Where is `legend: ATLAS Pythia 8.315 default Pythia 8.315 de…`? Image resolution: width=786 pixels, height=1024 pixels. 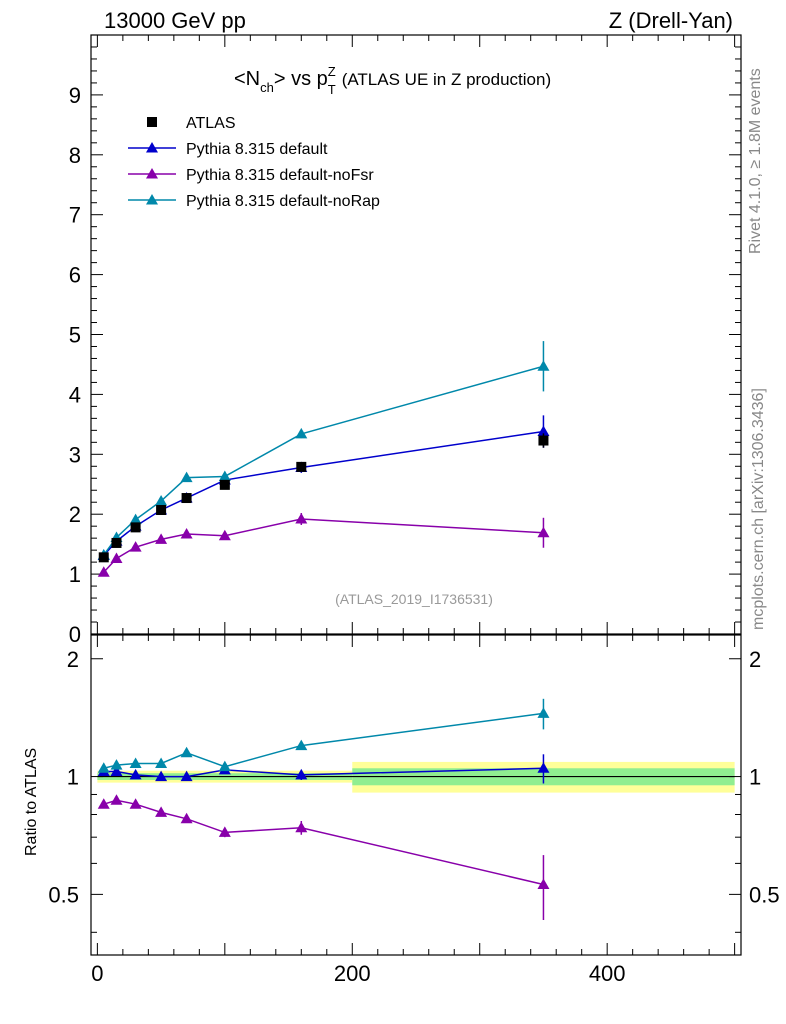
legend: ATLAS Pythia 8.315 default Pythia 8.315 de… is located at coordinates (254, 162).